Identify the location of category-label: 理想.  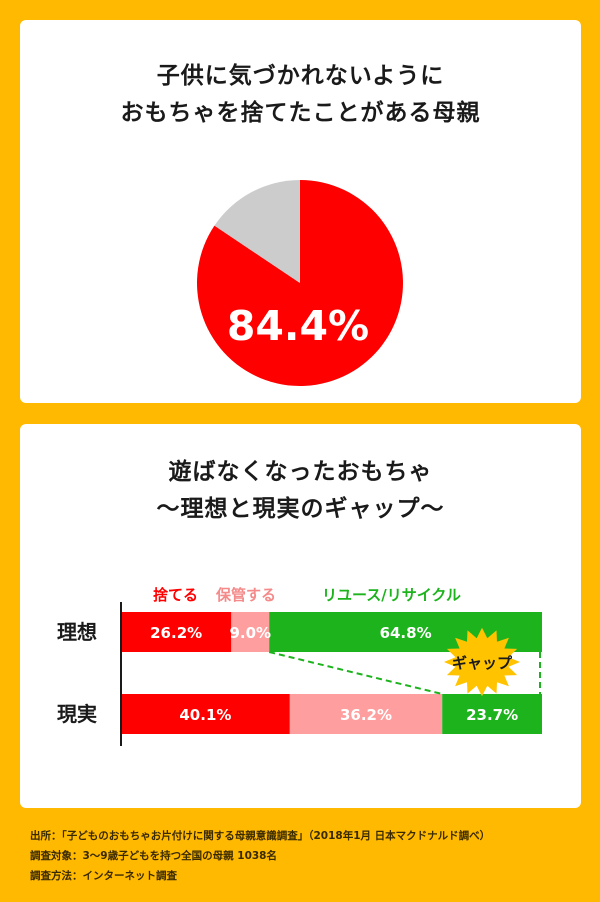
(77, 632).